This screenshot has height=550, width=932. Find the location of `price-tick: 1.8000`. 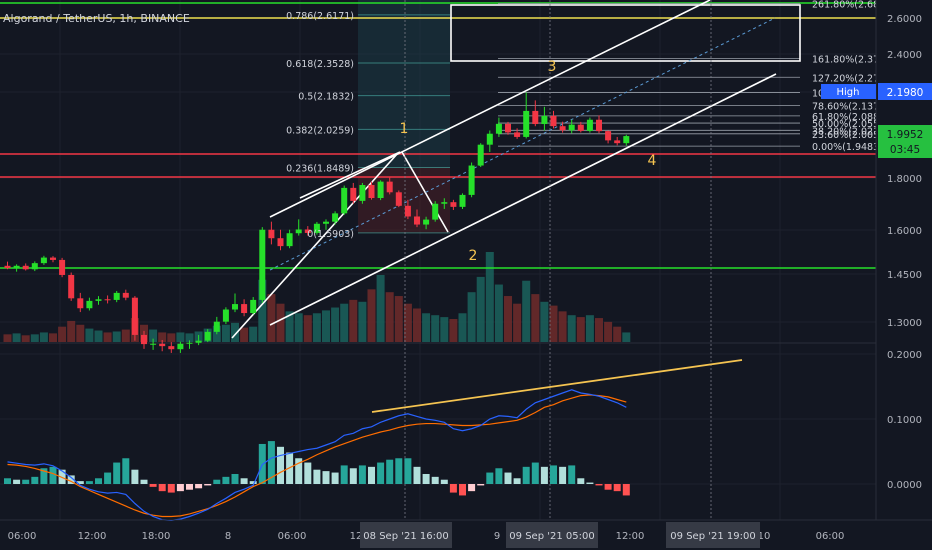

price-tick: 1.8000 is located at coordinates (904, 179).